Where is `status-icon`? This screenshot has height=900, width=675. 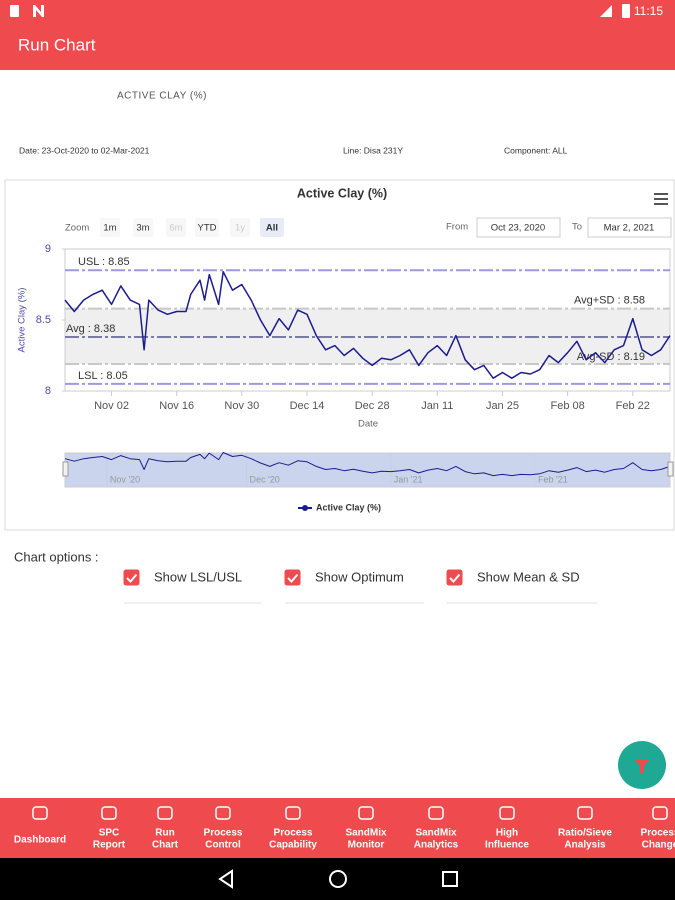
status-icon is located at coordinates (38, 11).